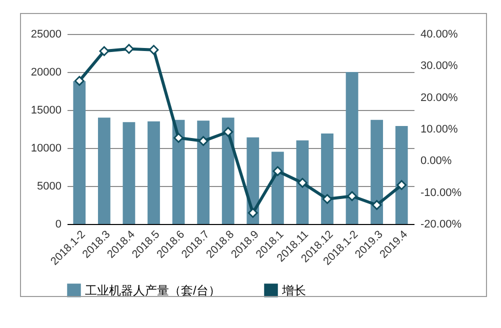 The image size is (501, 328). What do you see at coordinates (46, 72) in the screenshot?
I see `y-tick-label: 20000` at bounding box center [46, 72].